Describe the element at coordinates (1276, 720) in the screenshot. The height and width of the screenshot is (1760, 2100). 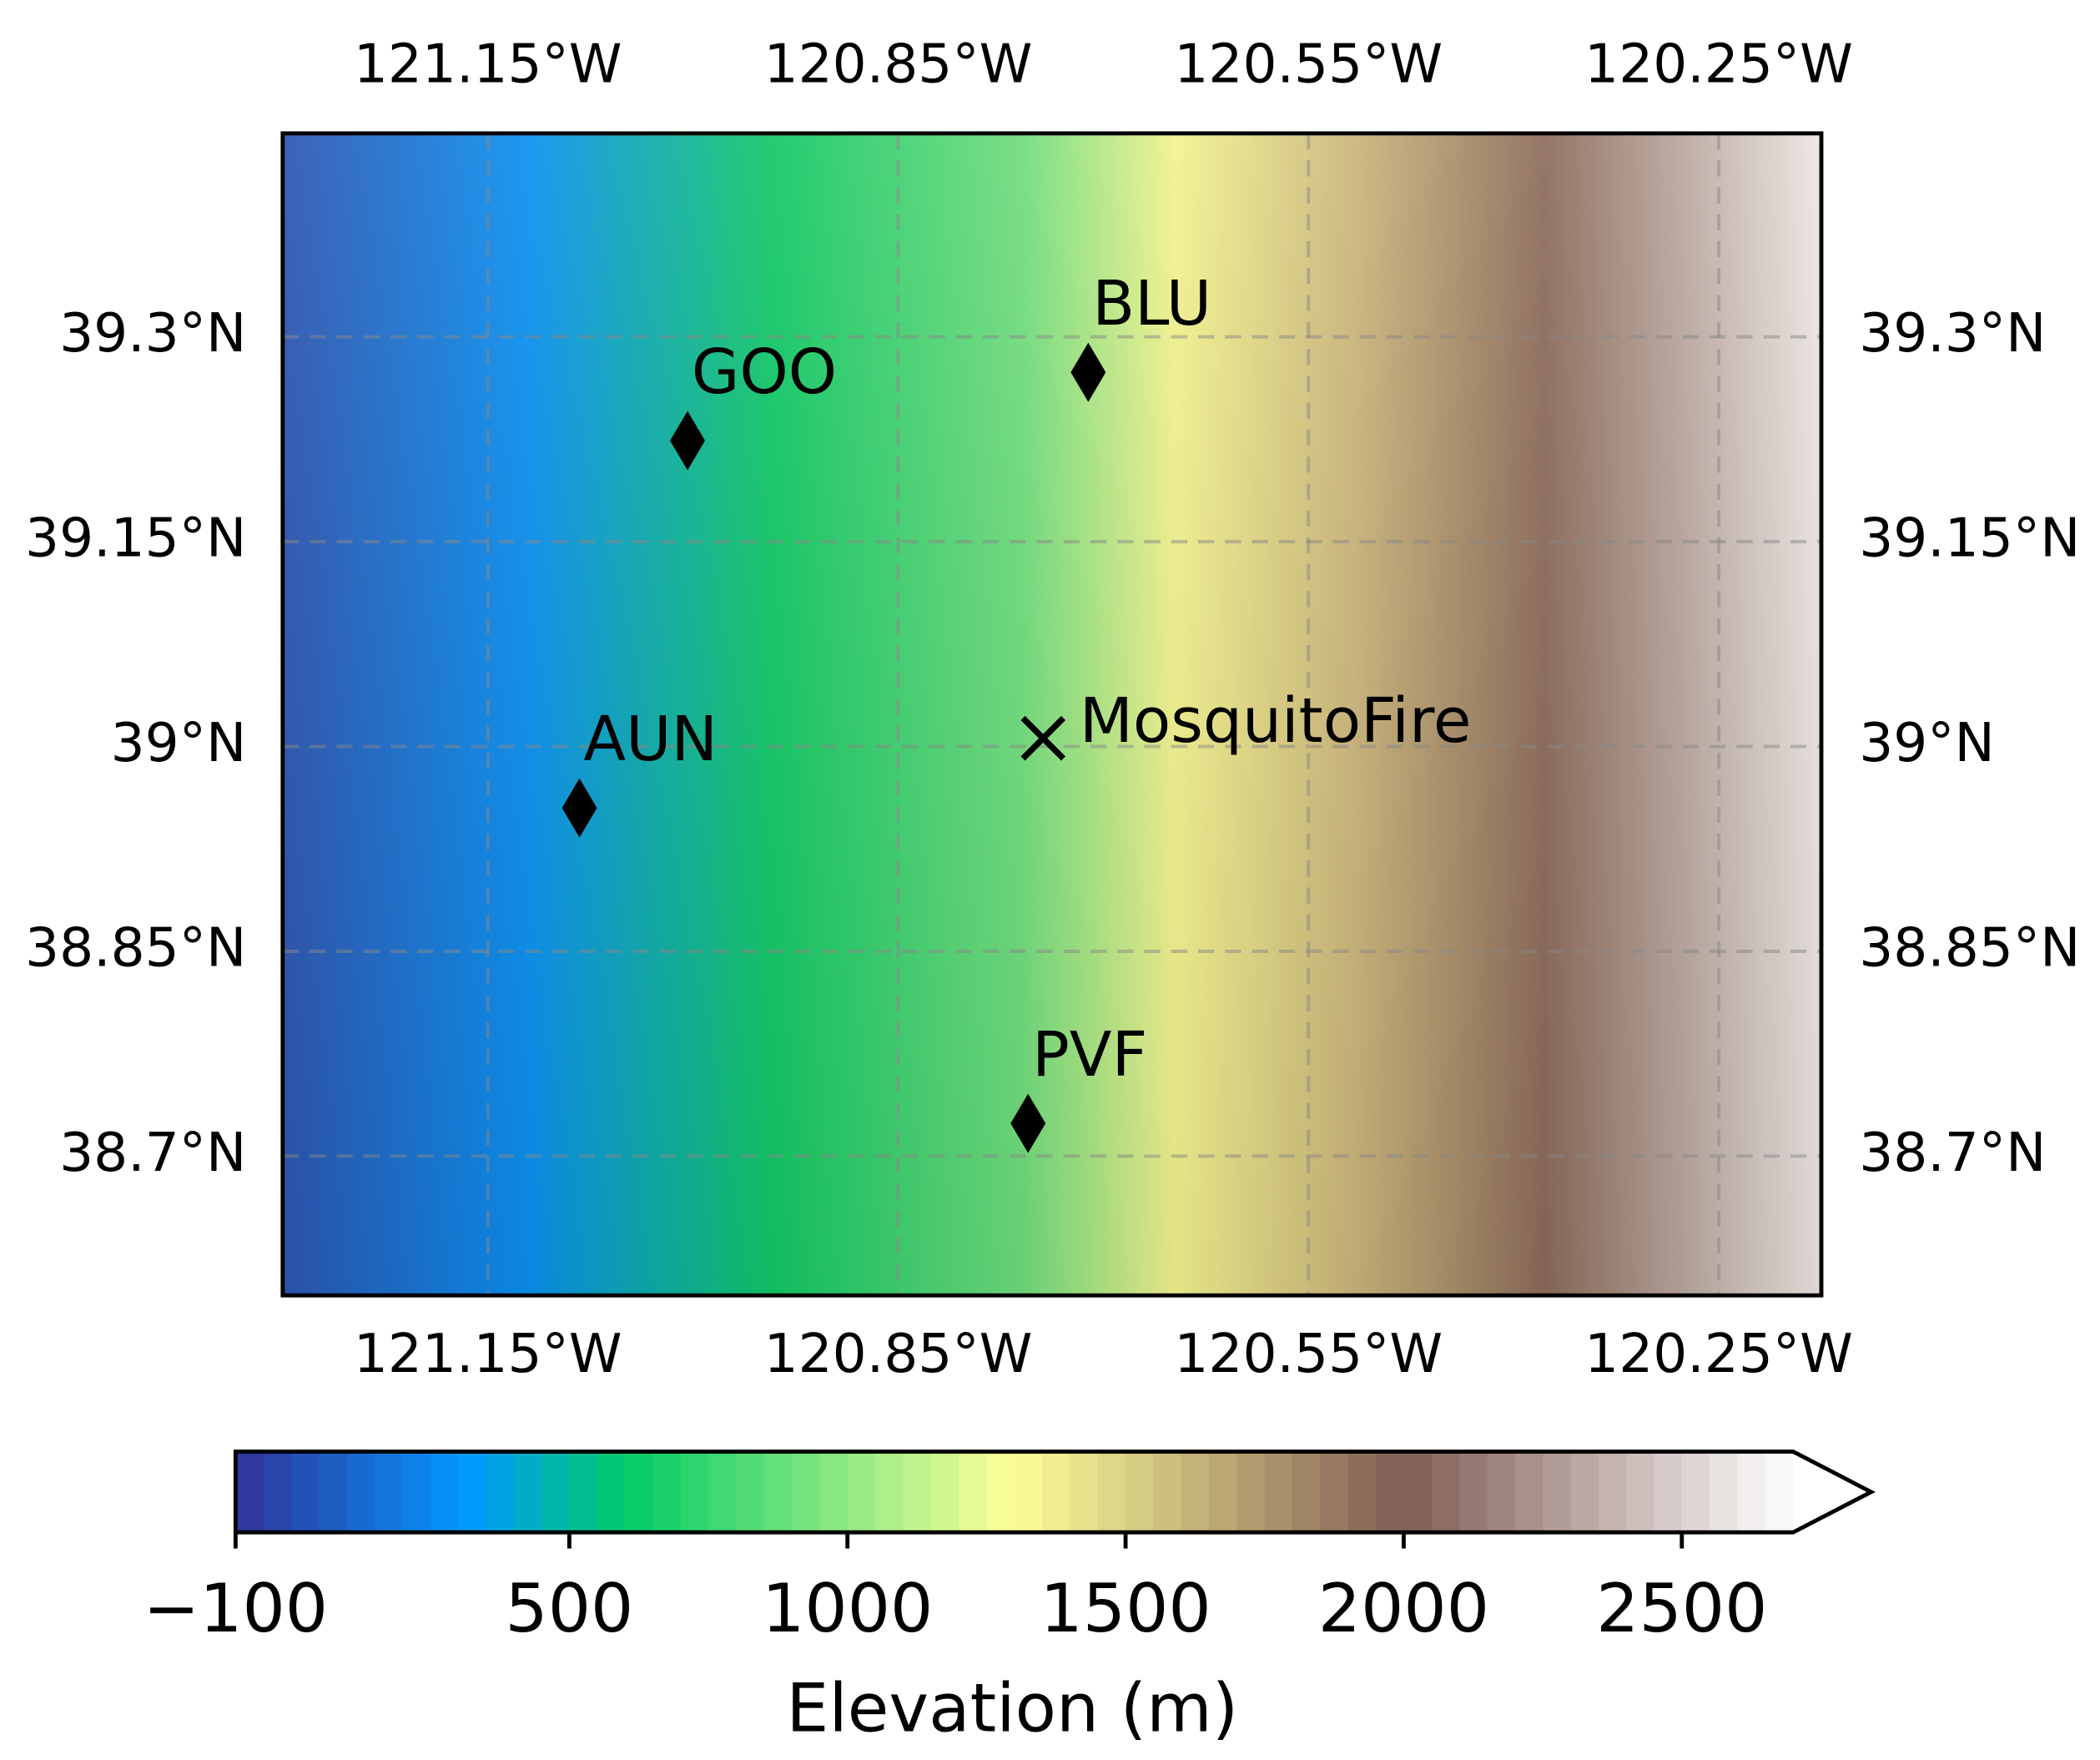
I see `fire-label: MosquitoFire` at that location.